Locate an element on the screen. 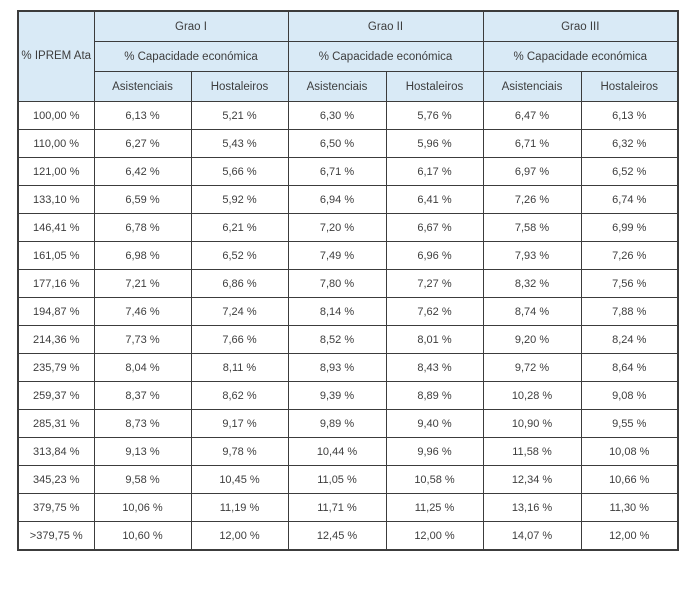 This screenshot has height=594, width=691. group-header-grao-1: Grao I is located at coordinates (191, 26).